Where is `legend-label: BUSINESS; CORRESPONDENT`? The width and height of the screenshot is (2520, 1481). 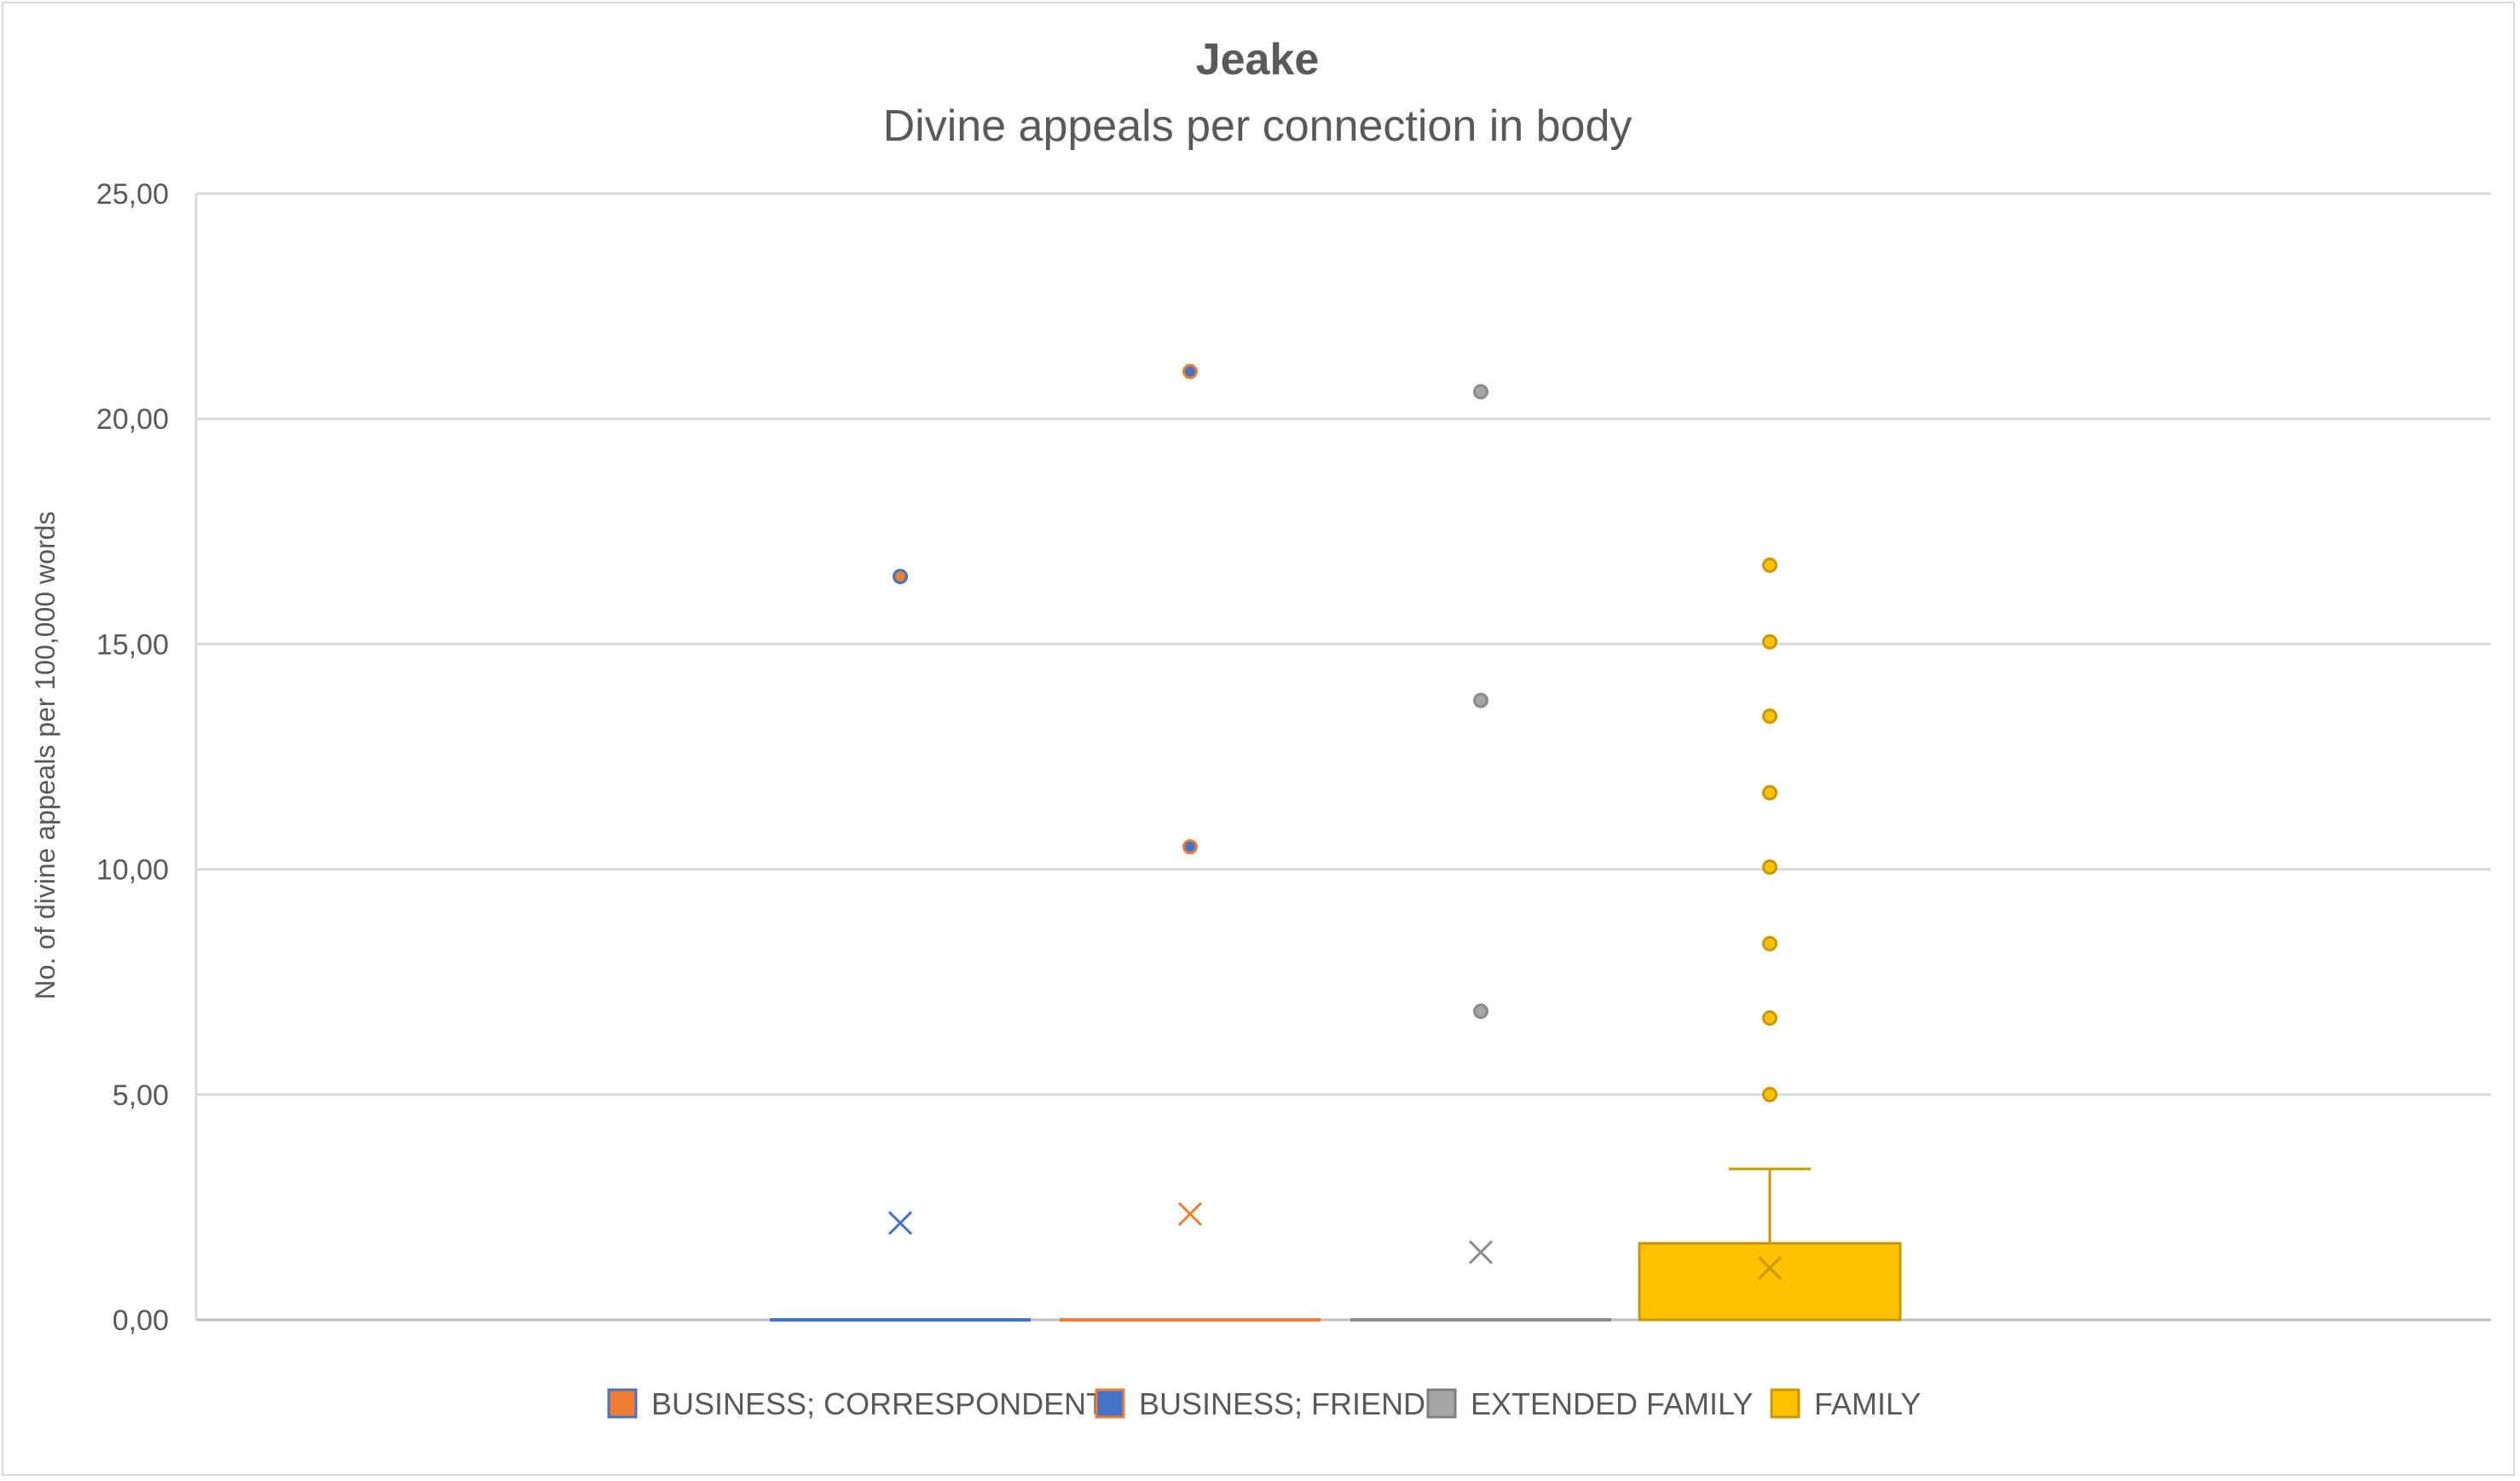
legend-label: BUSINESS; CORRESPONDENT is located at coordinates (878, 1403).